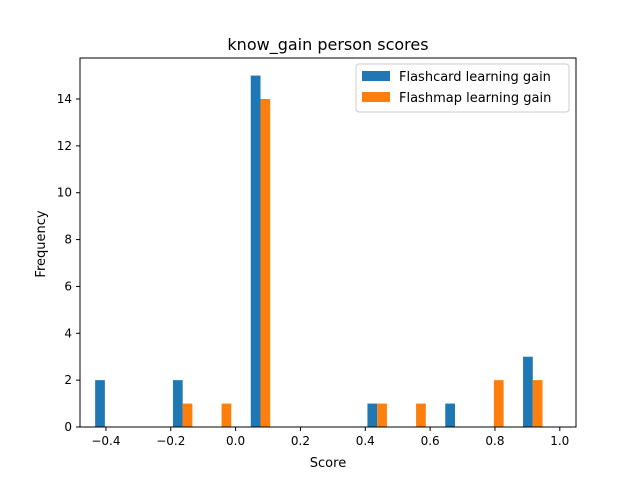 The width and height of the screenshot is (640, 480). Describe the element at coordinates (328, 463) in the screenshot. I see `x-axis-label: Score` at that location.